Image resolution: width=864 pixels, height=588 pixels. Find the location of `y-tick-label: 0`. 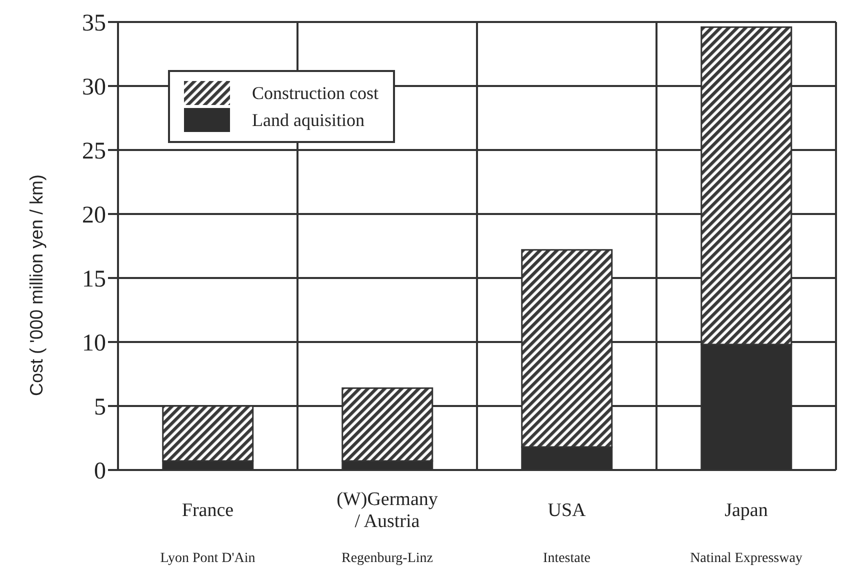

y-tick-label: 0 is located at coordinates (100, 471).